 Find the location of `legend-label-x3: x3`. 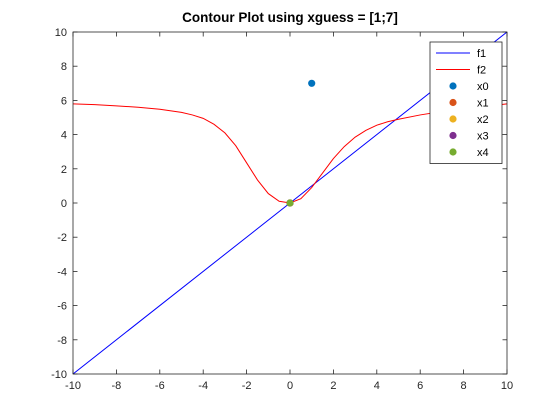

legend-label-x3: x3 is located at coordinates (483, 137).